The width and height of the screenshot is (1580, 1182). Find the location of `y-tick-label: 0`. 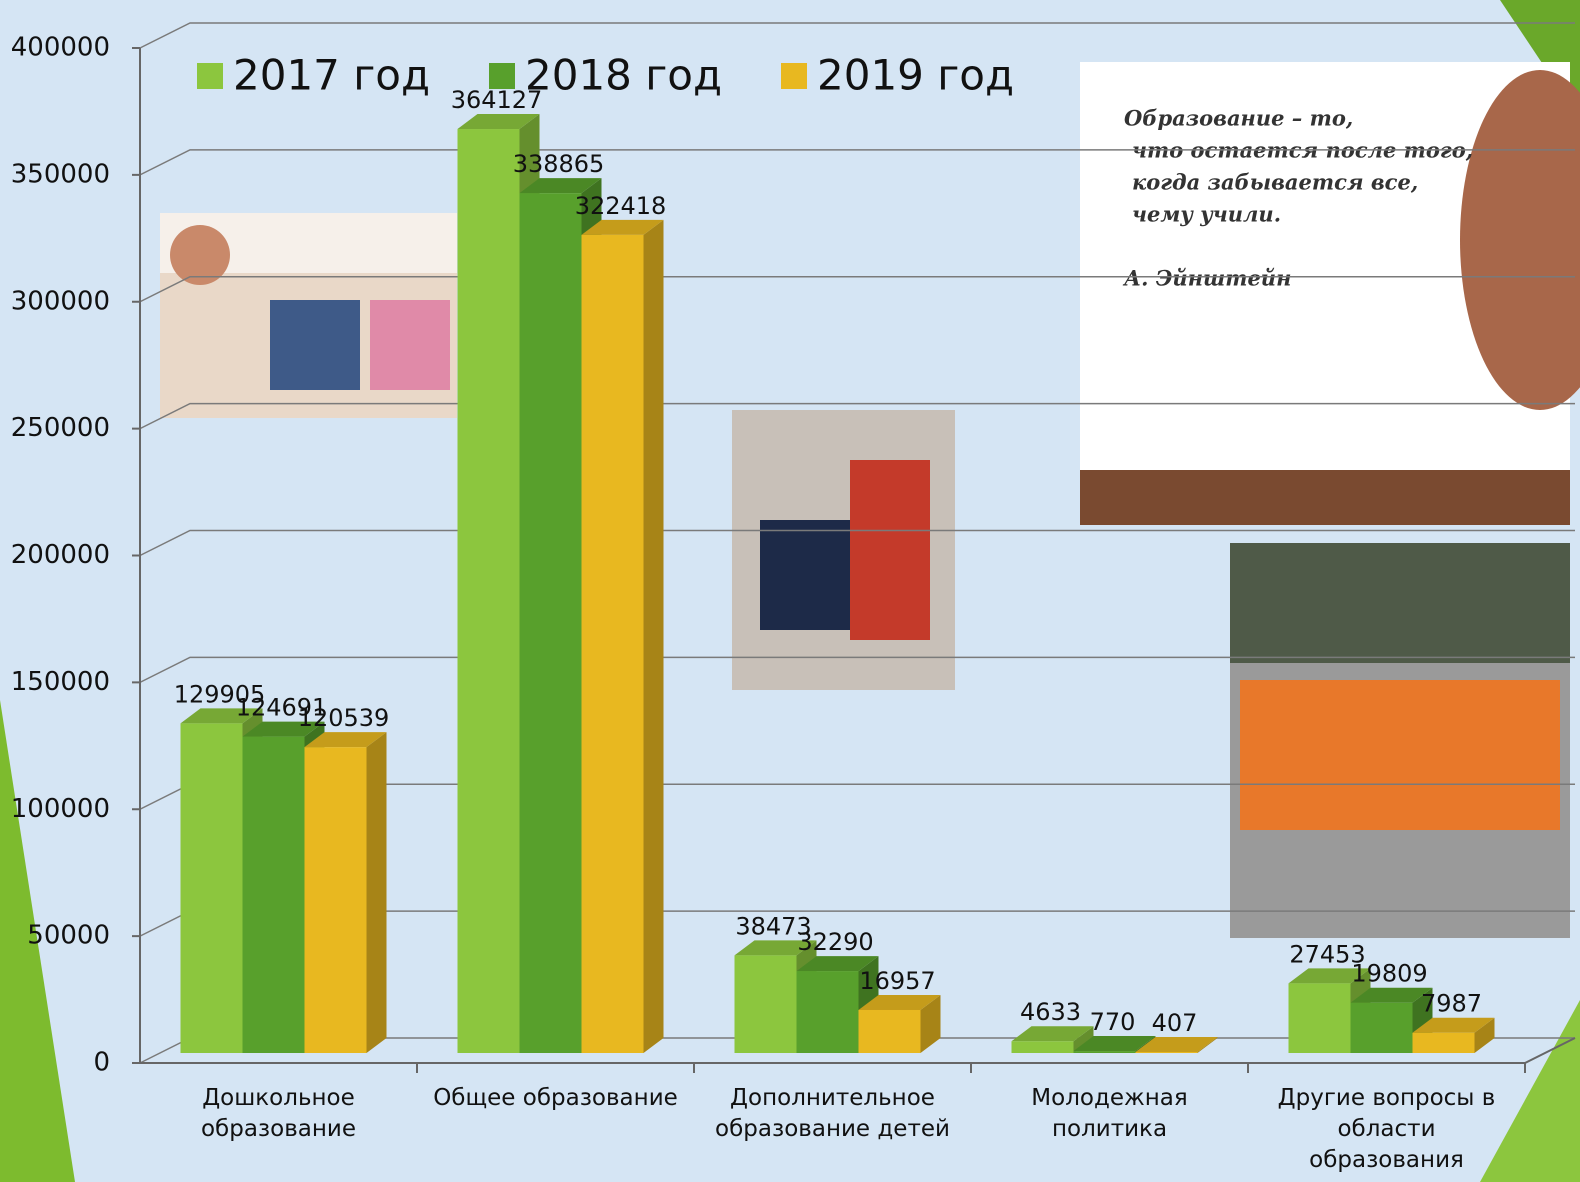

y-tick-label: 0 is located at coordinates (101, 1063).